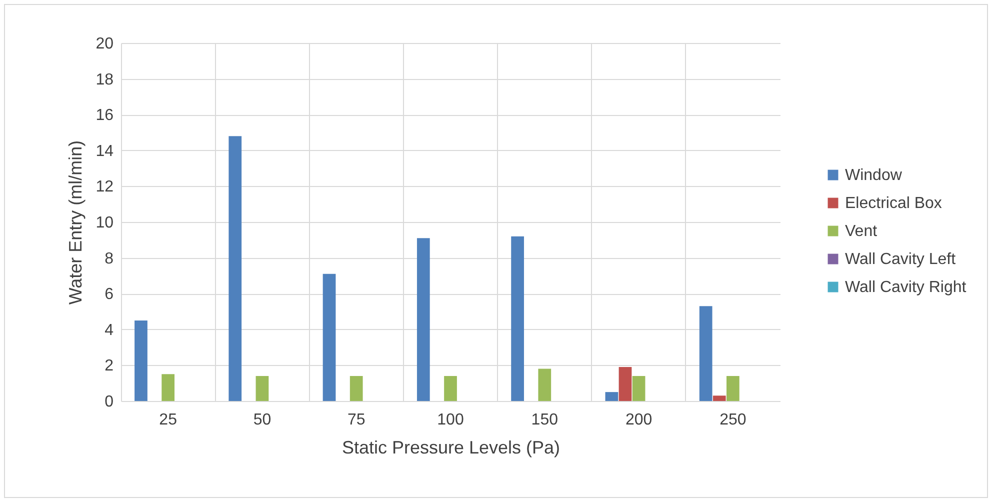 The height and width of the screenshot is (504, 994). Describe the element at coordinates (105, 223) in the screenshot. I see `y-tick-label: 10` at that location.